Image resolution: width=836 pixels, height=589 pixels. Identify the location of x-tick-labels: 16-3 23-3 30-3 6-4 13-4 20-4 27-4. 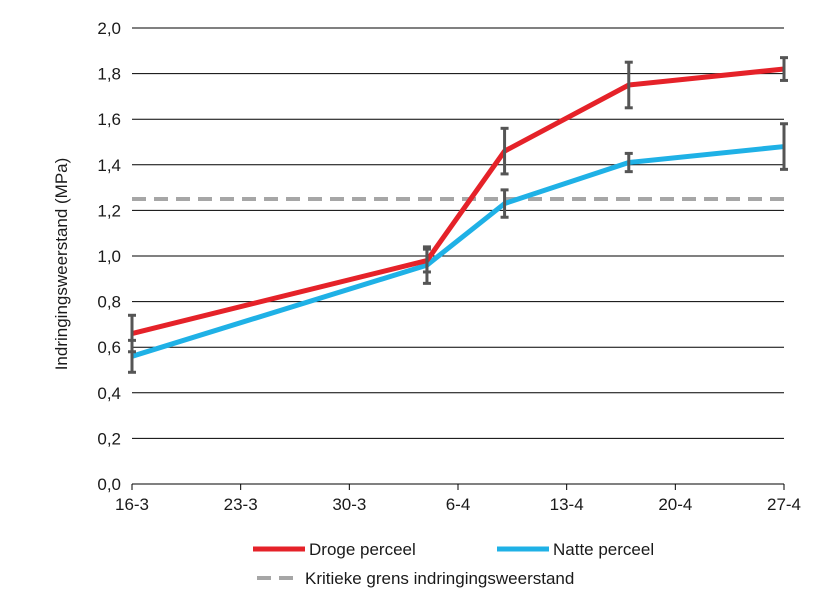
(458, 504).